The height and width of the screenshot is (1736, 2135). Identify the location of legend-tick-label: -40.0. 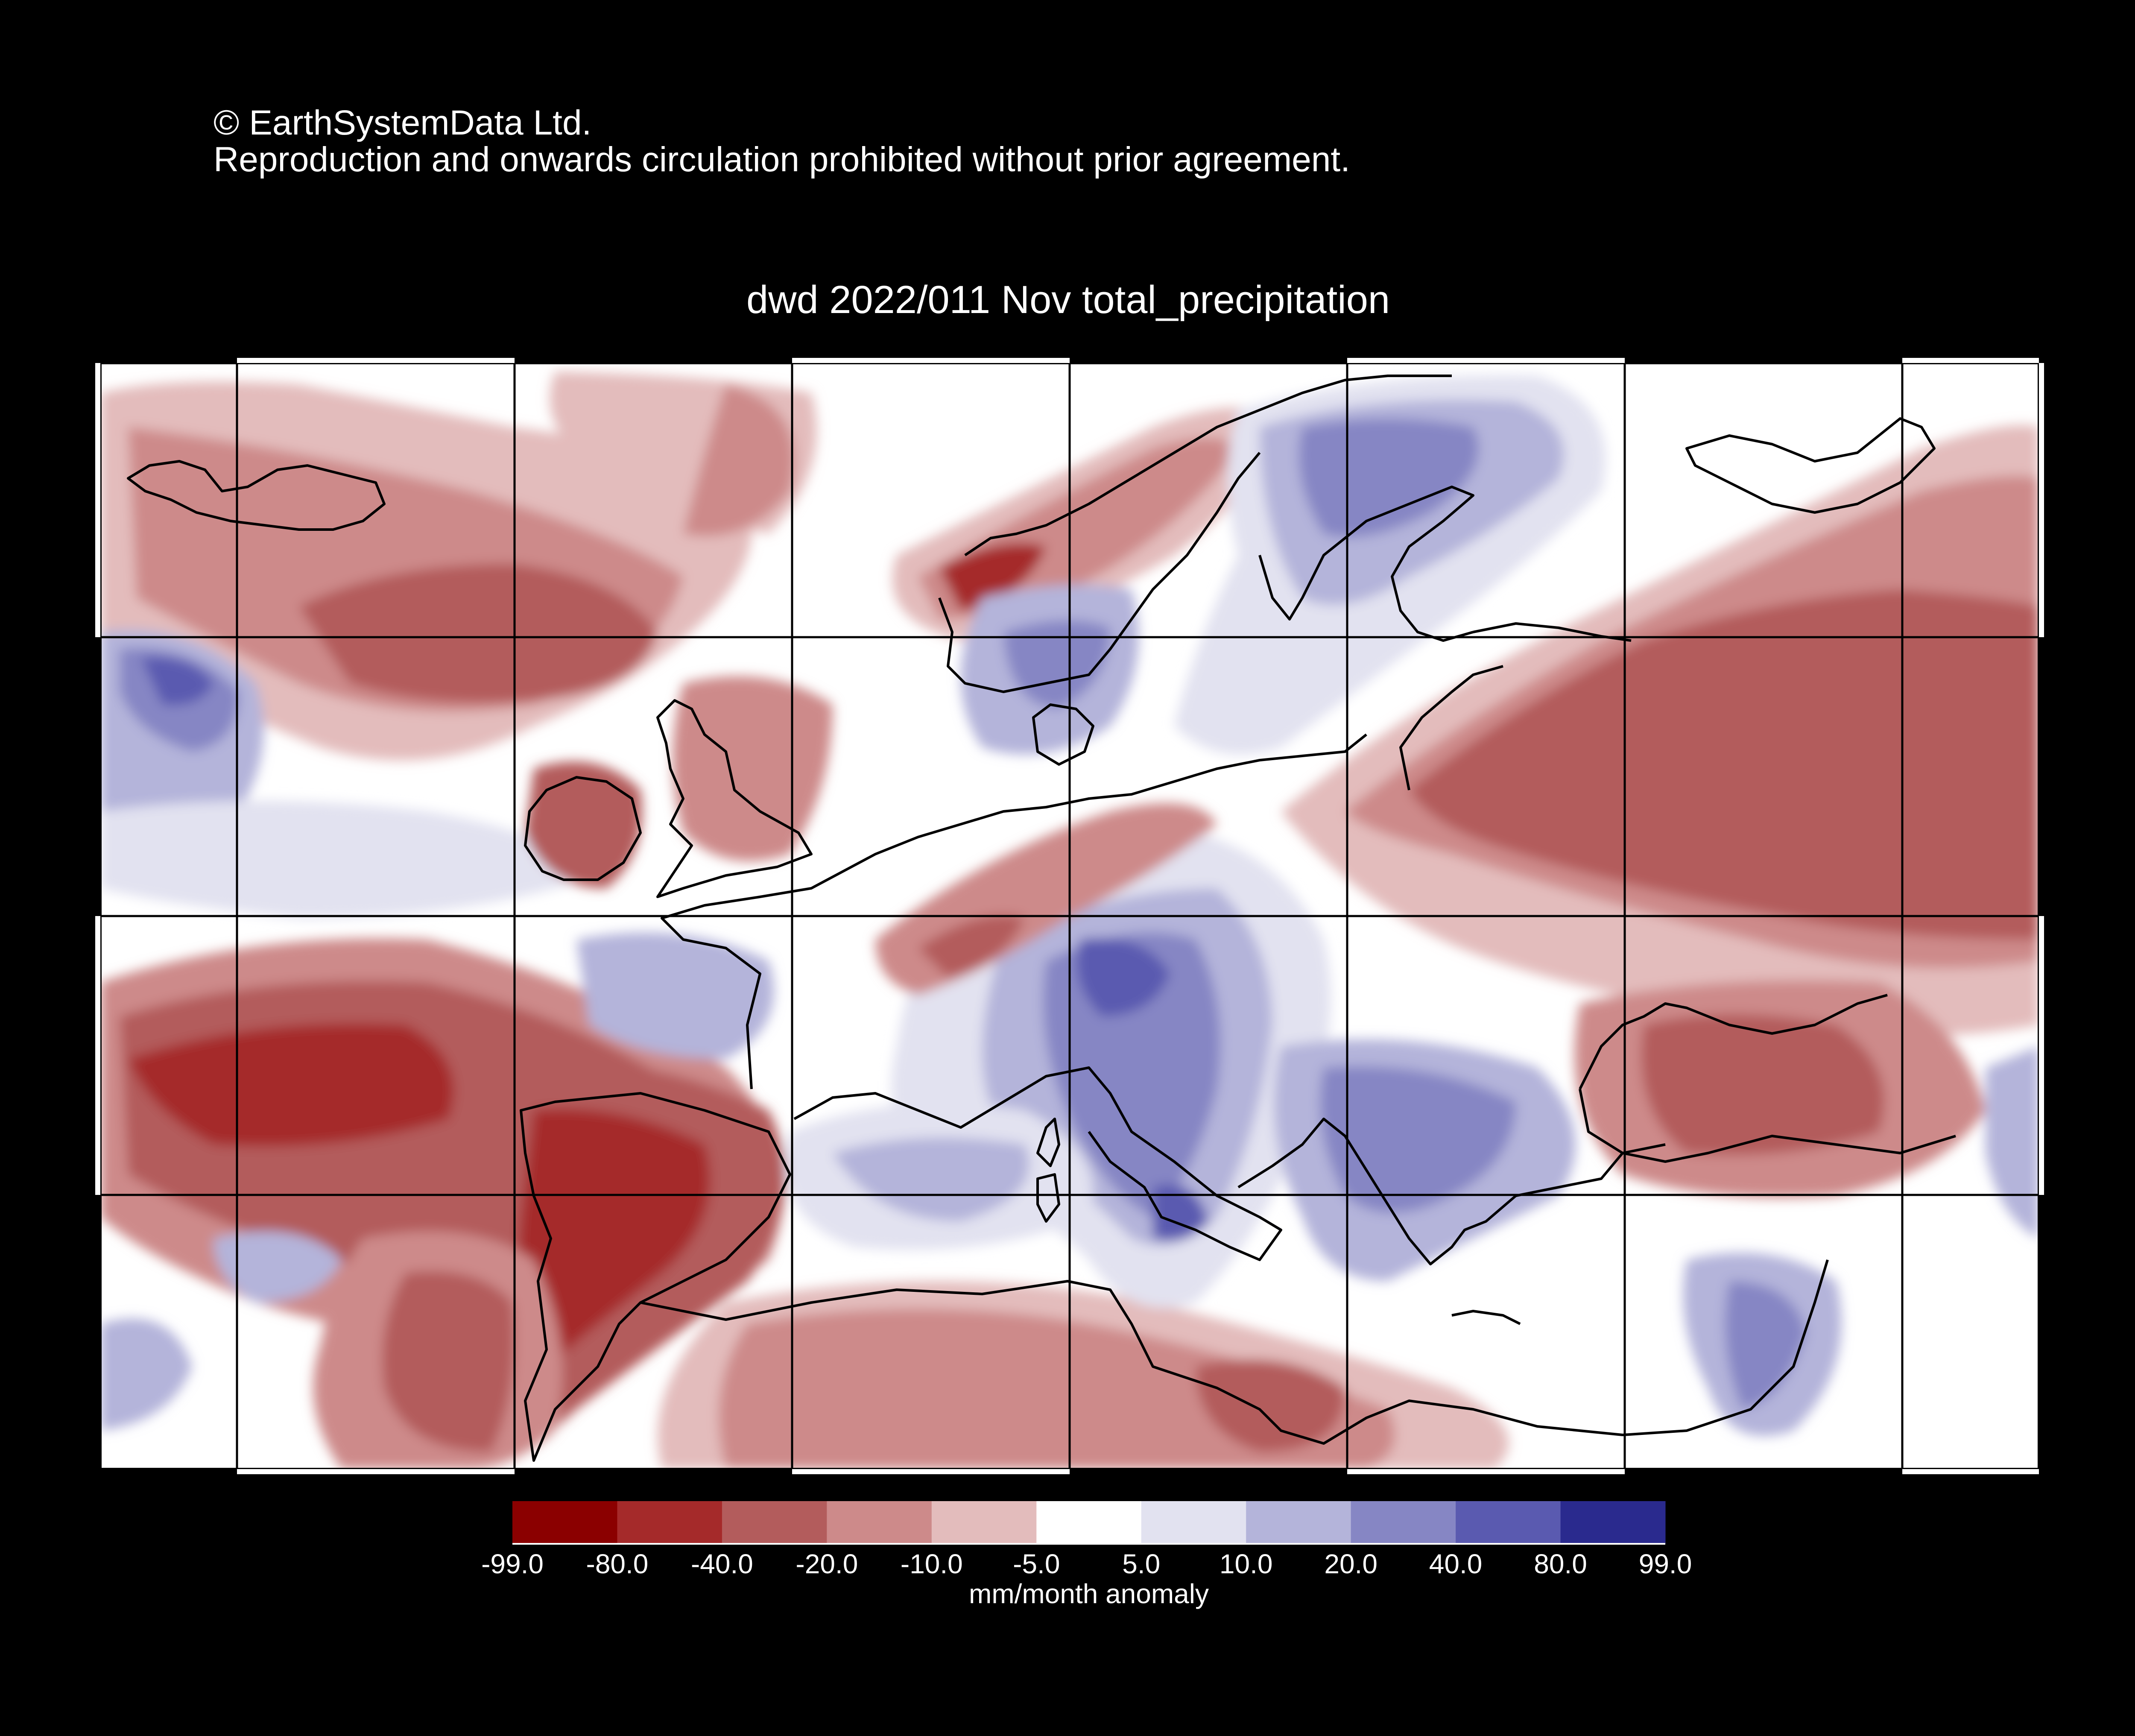
(721, 1564).